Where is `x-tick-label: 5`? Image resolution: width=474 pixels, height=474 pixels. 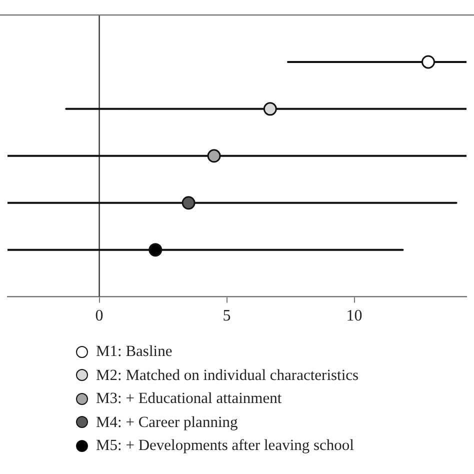
x-tick-label: 5 is located at coordinates (226, 316).